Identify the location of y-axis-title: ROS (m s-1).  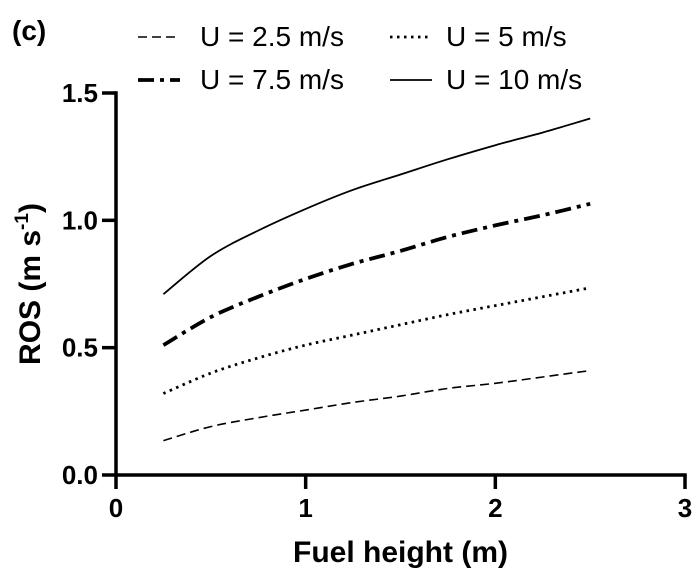
(29, 284).